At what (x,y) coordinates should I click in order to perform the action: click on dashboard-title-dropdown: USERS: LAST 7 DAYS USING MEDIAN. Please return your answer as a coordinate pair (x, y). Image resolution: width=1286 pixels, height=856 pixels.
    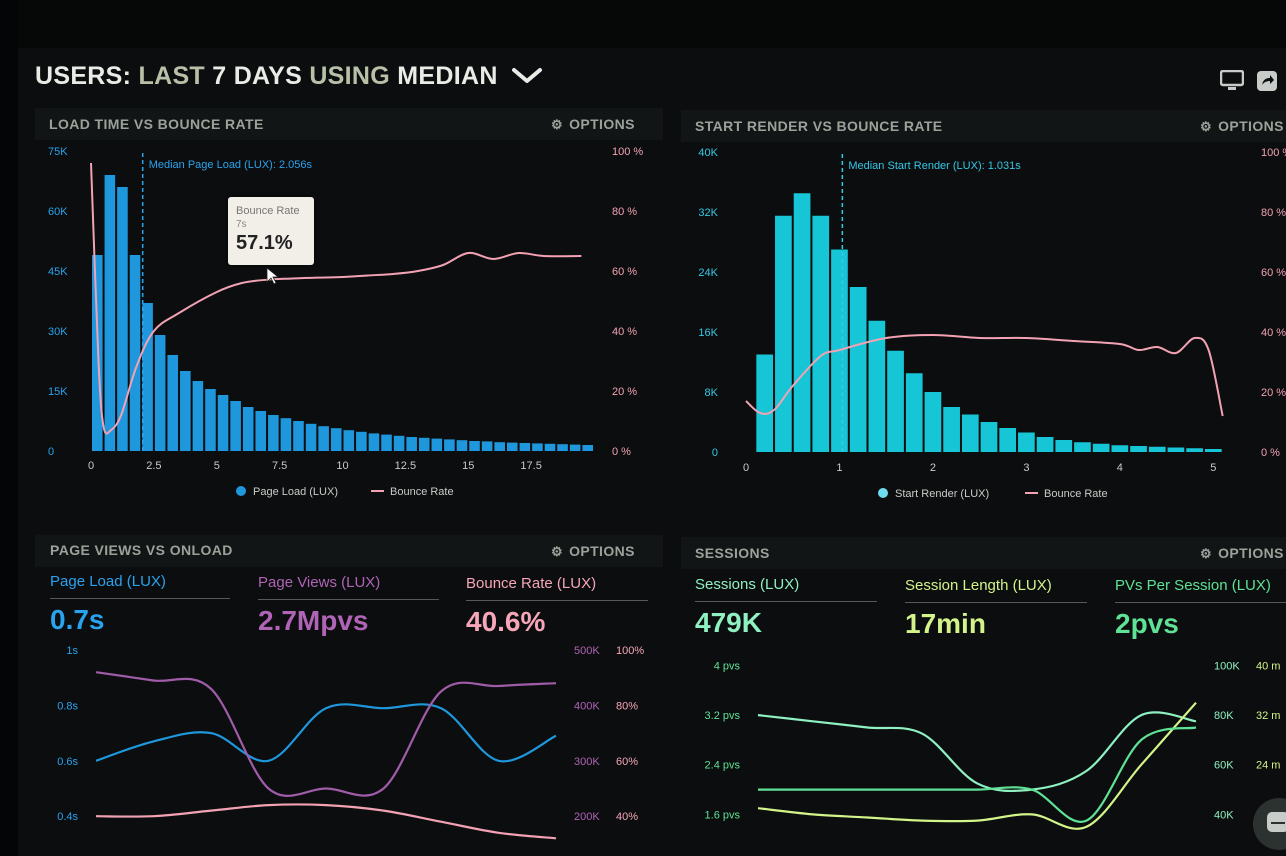
    Looking at the image, I should click on (289, 77).